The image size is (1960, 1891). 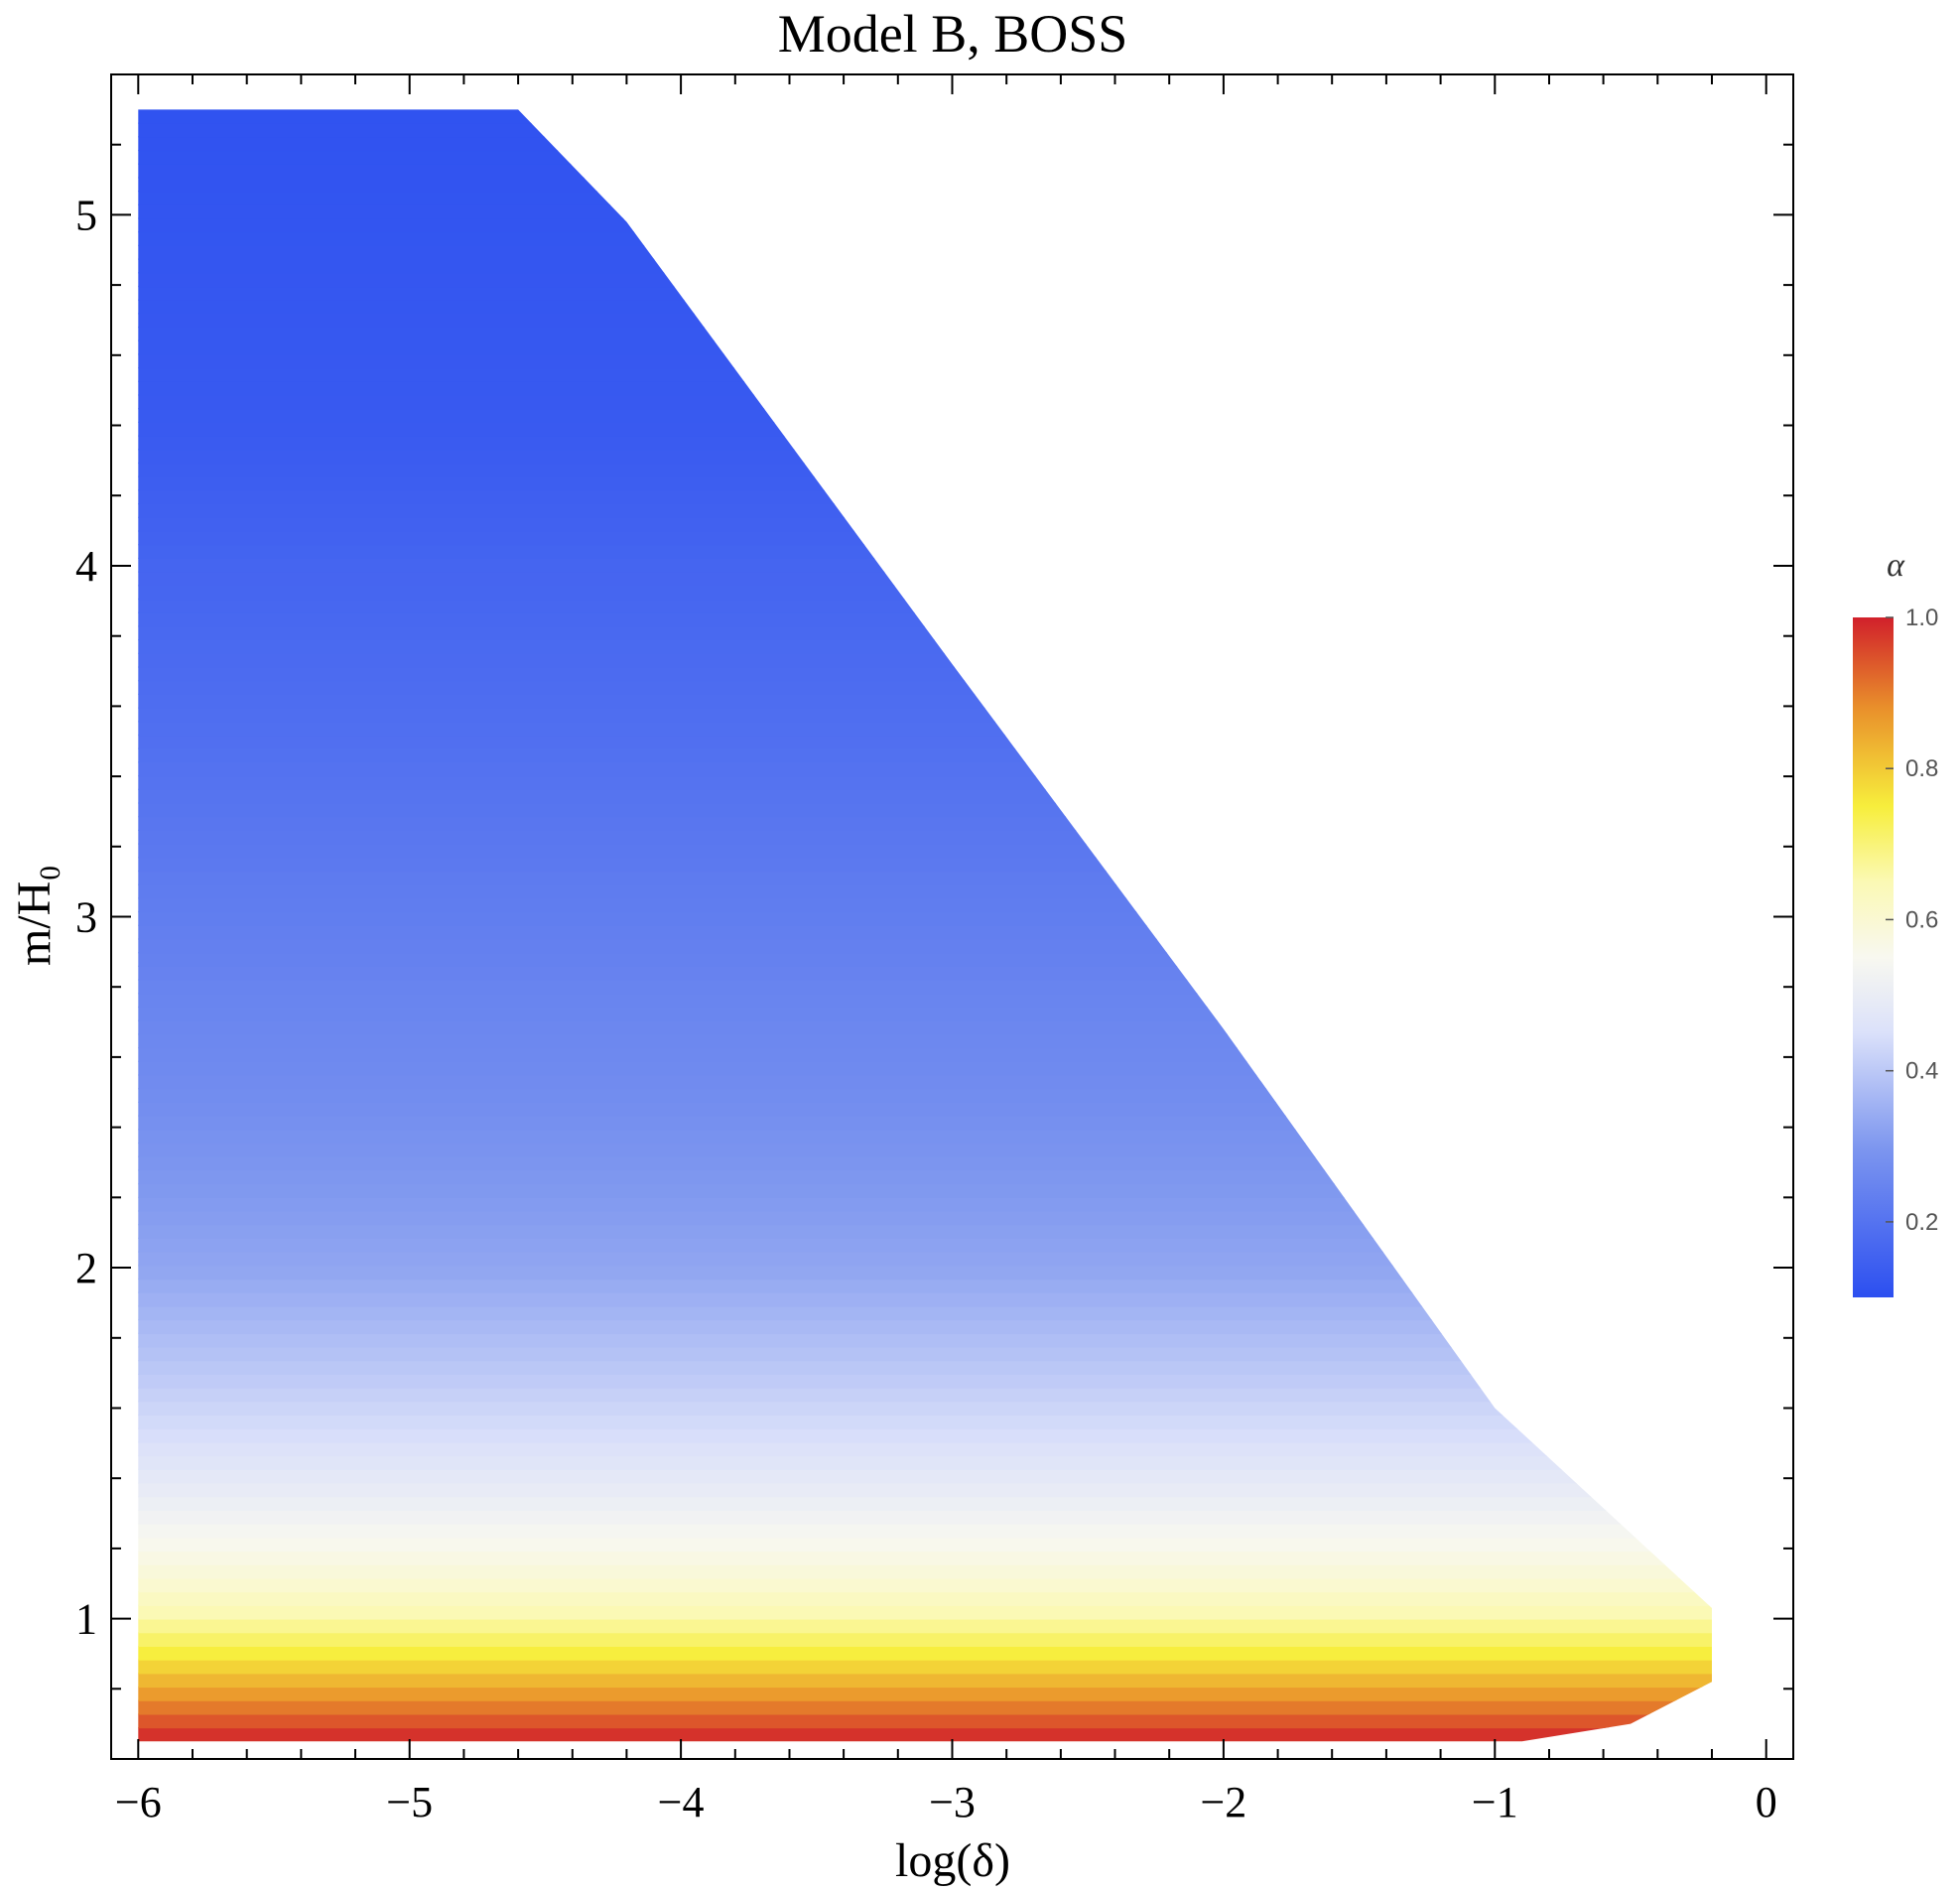 What do you see at coordinates (409, 1802) in the screenshot?
I see `x-tick-label: −5` at bounding box center [409, 1802].